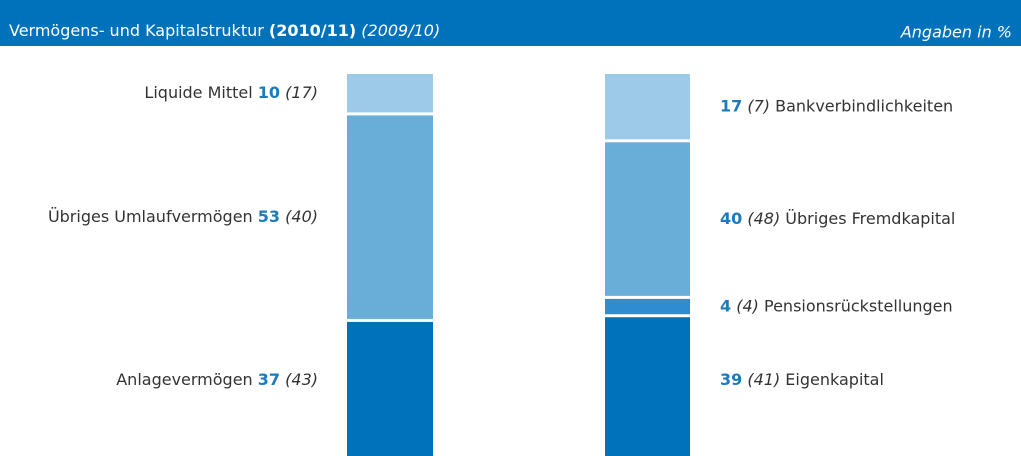 The width and height of the screenshot is (1021, 456). What do you see at coordinates (301, 92) in the screenshot?
I see `segment-previous: (17)` at bounding box center [301, 92].